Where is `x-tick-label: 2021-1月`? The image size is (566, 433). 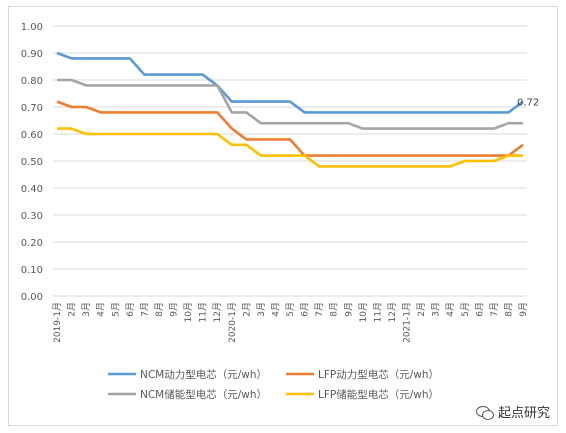 x-tick-label: 2021-1月 is located at coordinates (407, 322).